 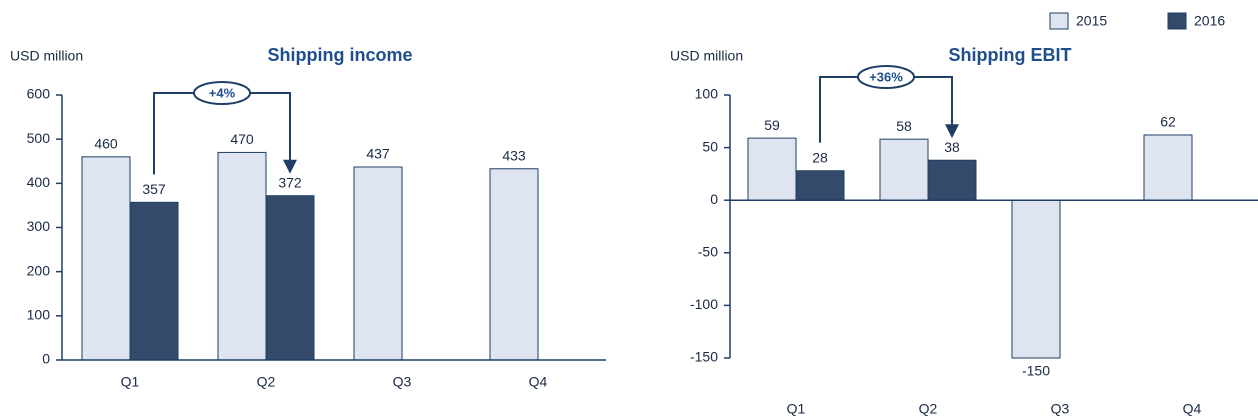 What do you see at coordinates (904, 126) in the screenshot?
I see `value-label: 58` at bounding box center [904, 126].